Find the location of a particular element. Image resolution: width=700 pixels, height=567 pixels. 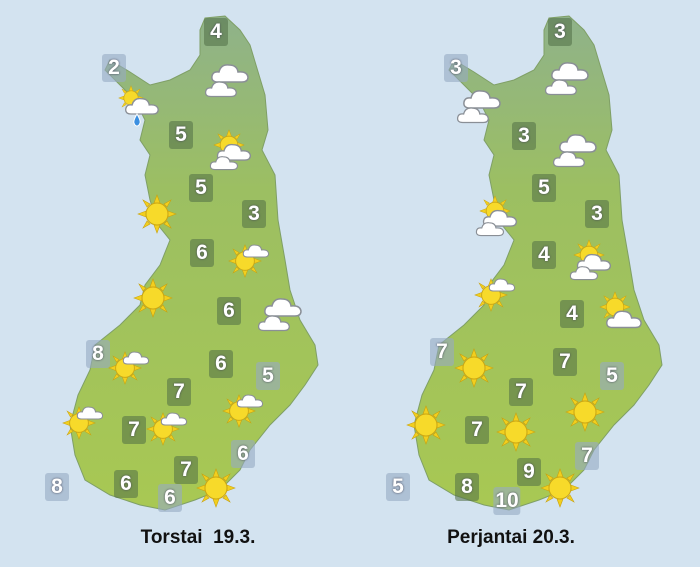

temperature-label: 2 is located at coordinates (114, 68).